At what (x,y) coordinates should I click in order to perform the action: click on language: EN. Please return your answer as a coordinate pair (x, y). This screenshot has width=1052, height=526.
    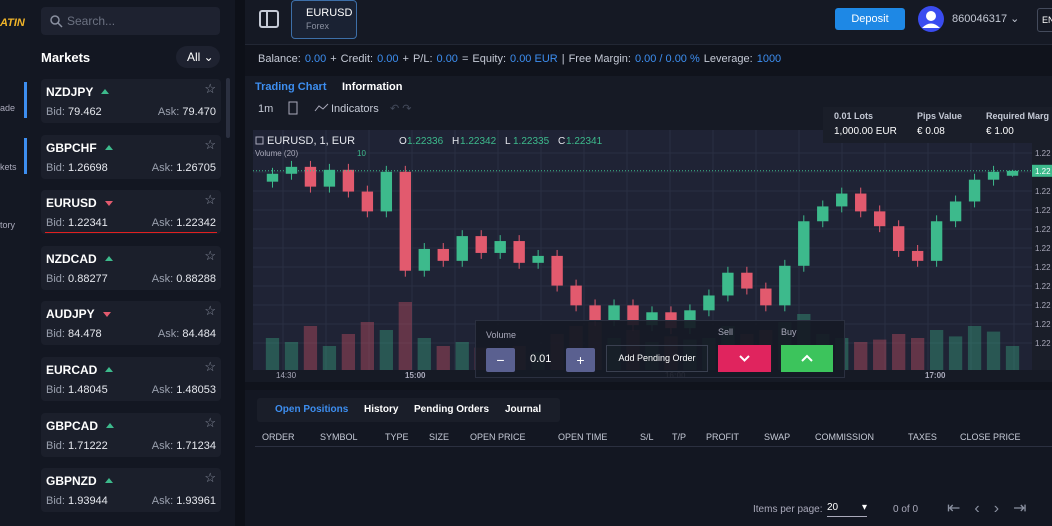
    Looking at the image, I should click on (1044, 20).